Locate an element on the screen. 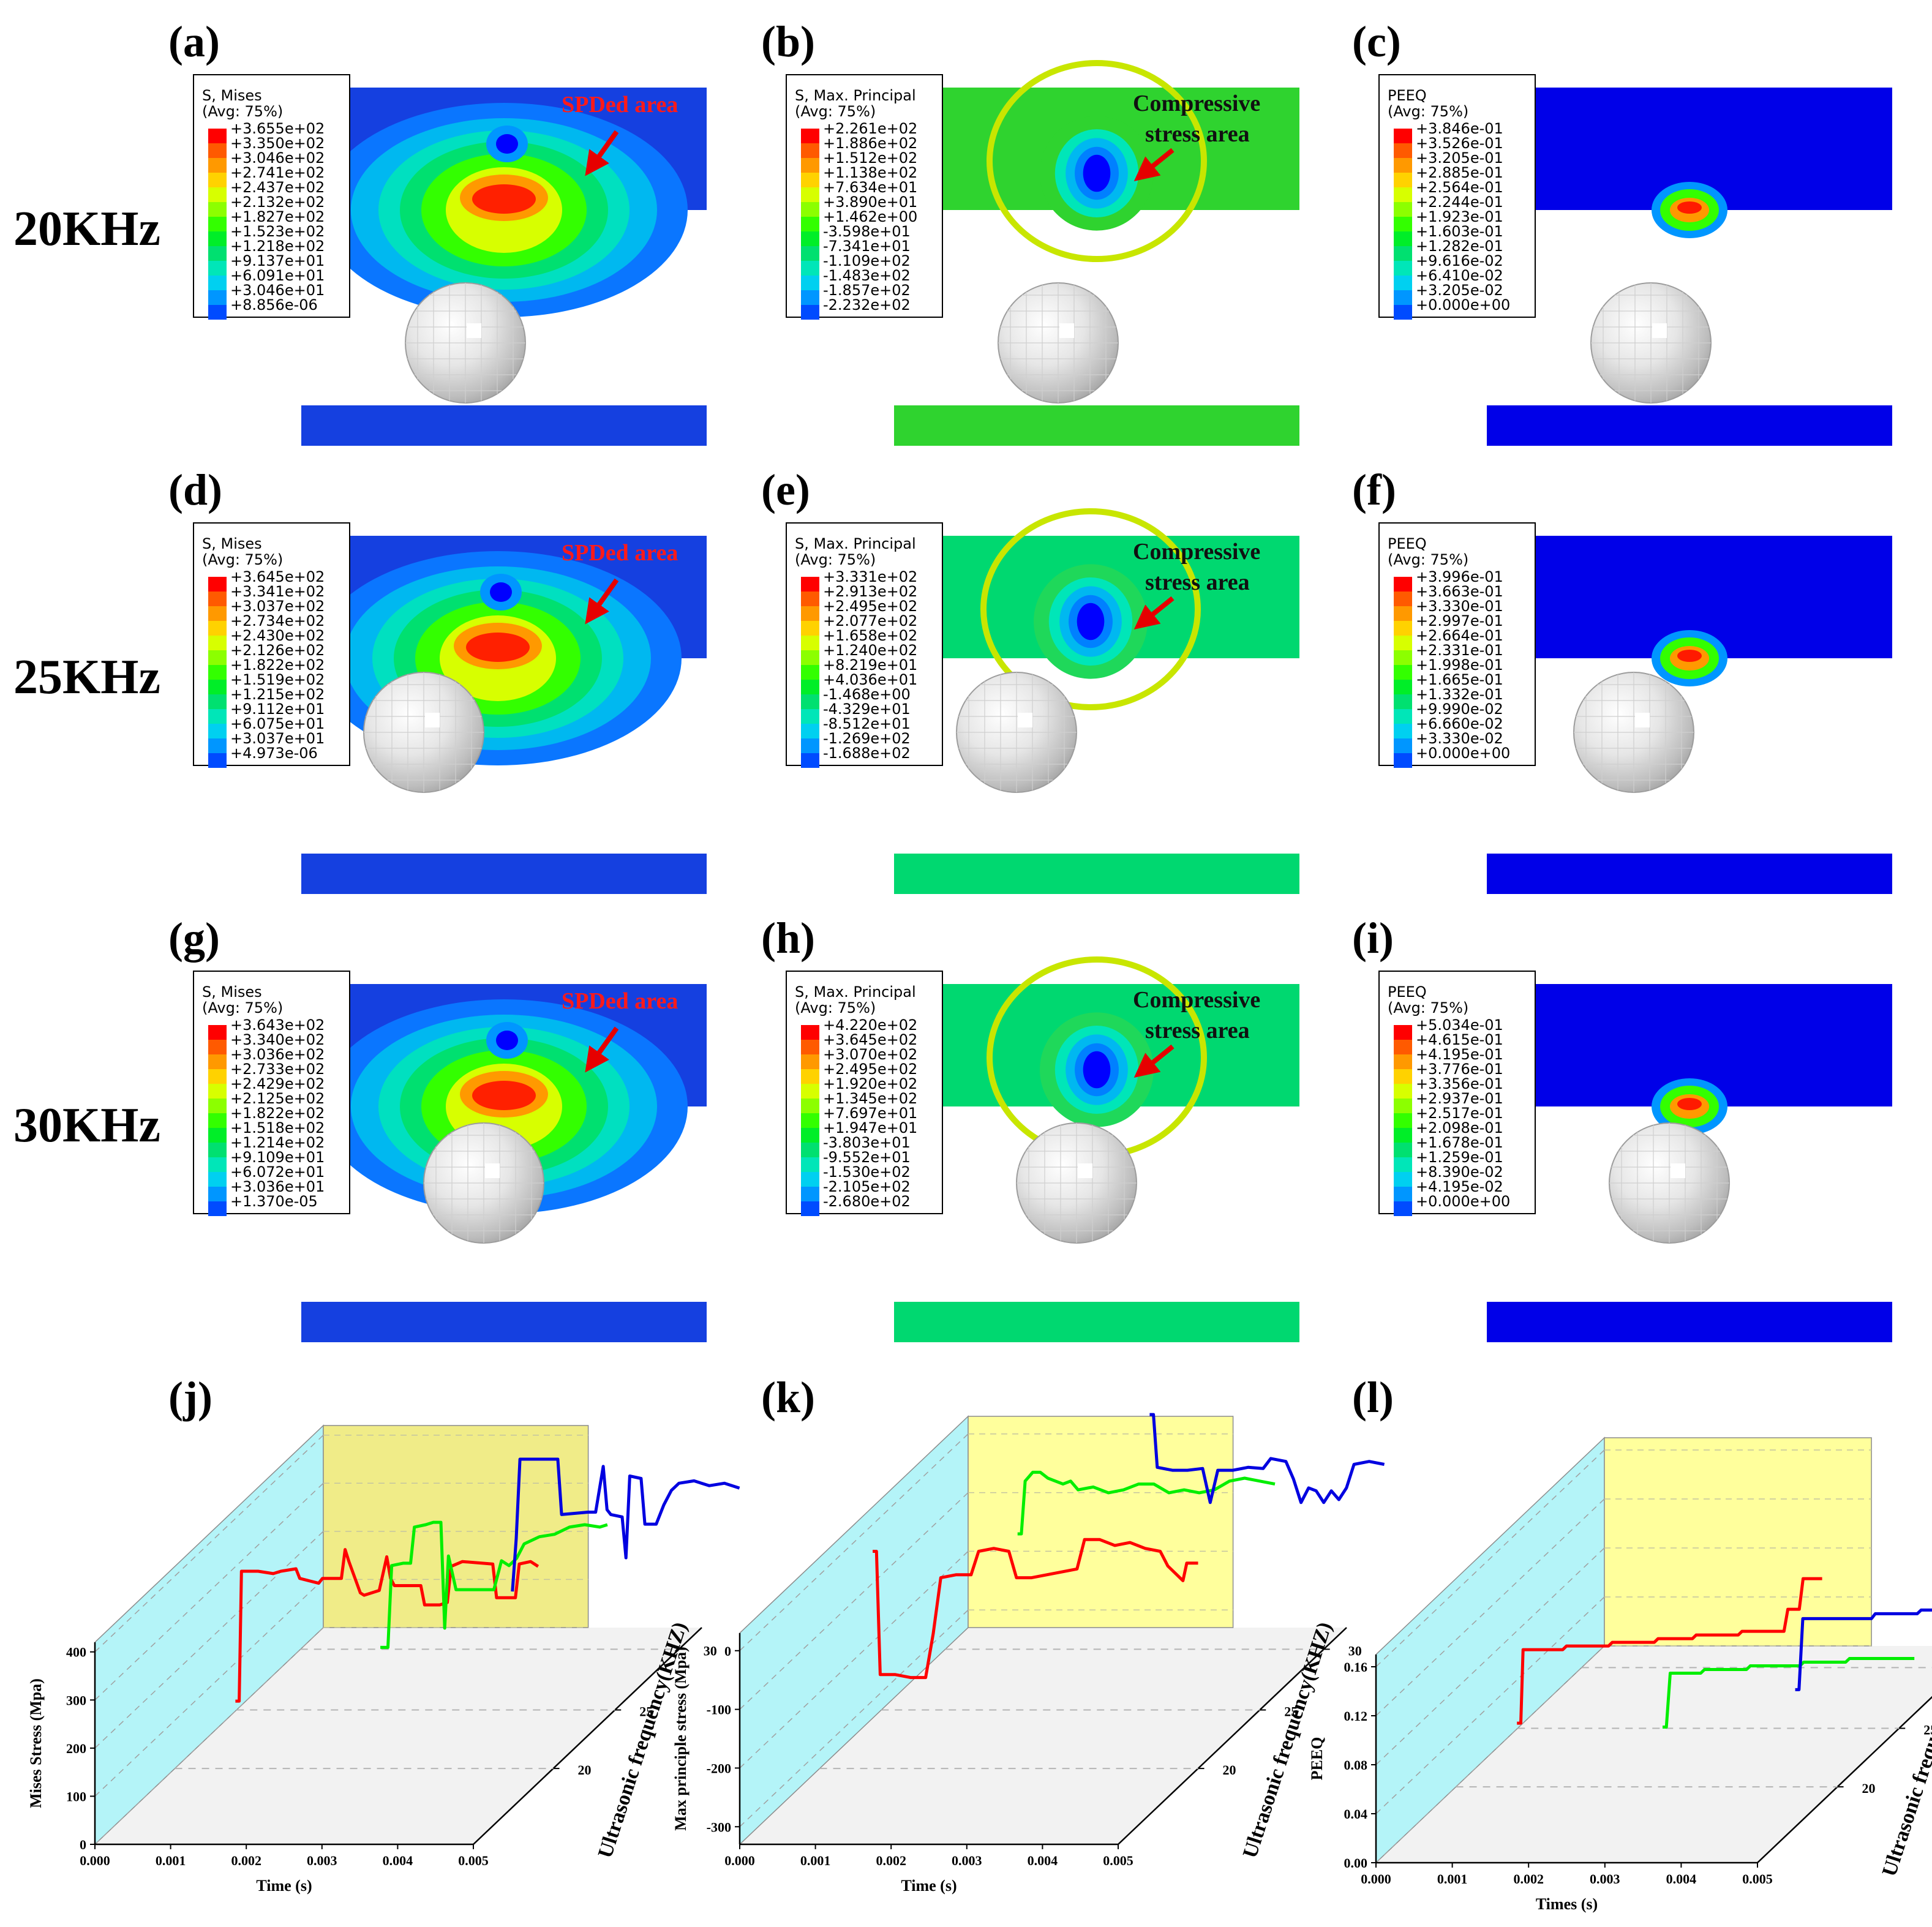 This screenshot has width=1932, height=1927. legend-value: +1.518e+02 is located at coordinates (277, 1128).